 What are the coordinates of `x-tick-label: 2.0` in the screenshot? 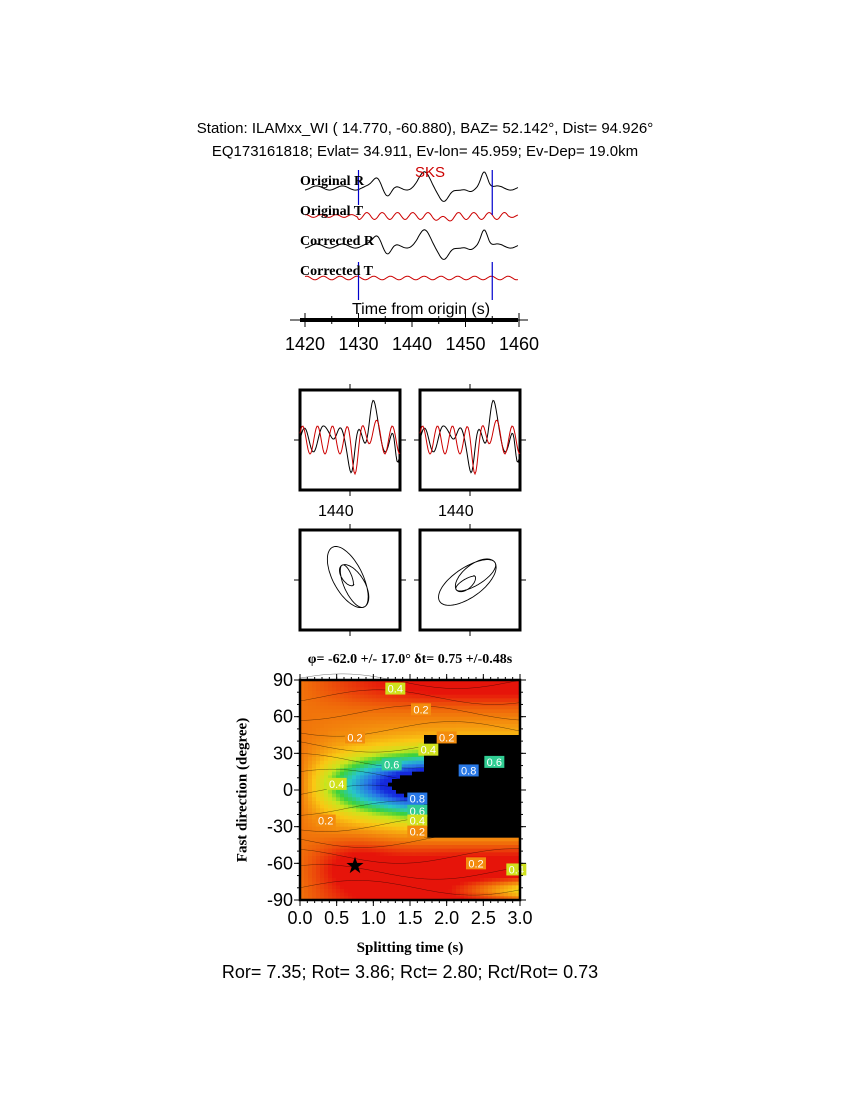 It's located at (446, 918).